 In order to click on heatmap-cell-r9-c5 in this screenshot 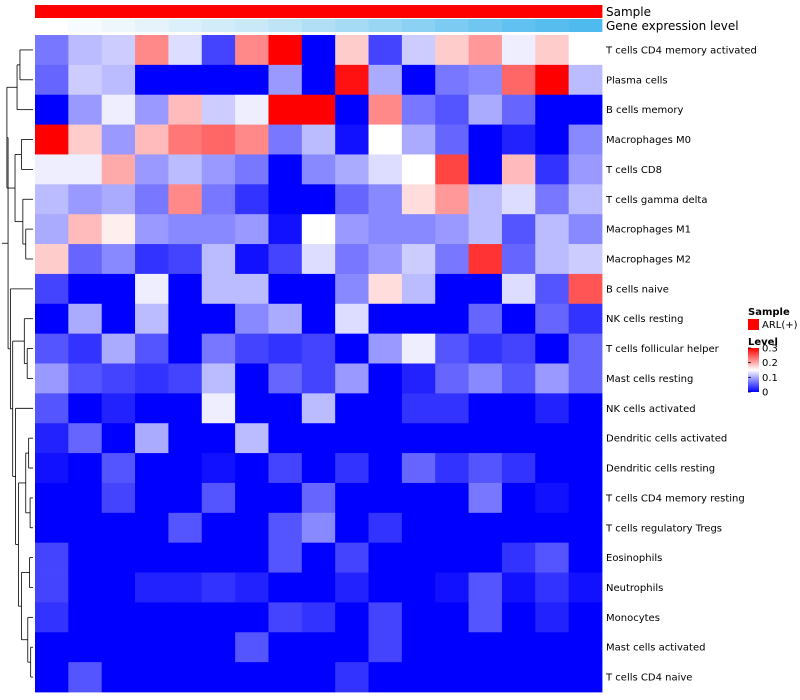, I will do `click(218, 319)`.